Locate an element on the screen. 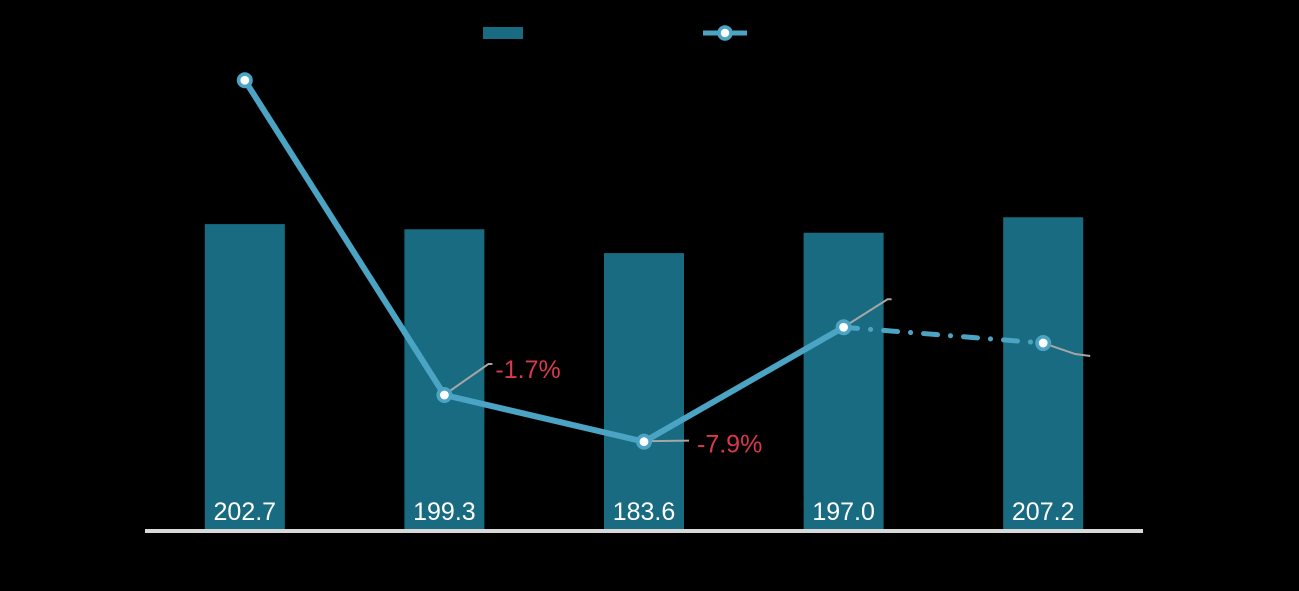 The height and width of the screenshot is (591, 1299). line-annotation-label: -1.7% is located at coordinates (527, 370).